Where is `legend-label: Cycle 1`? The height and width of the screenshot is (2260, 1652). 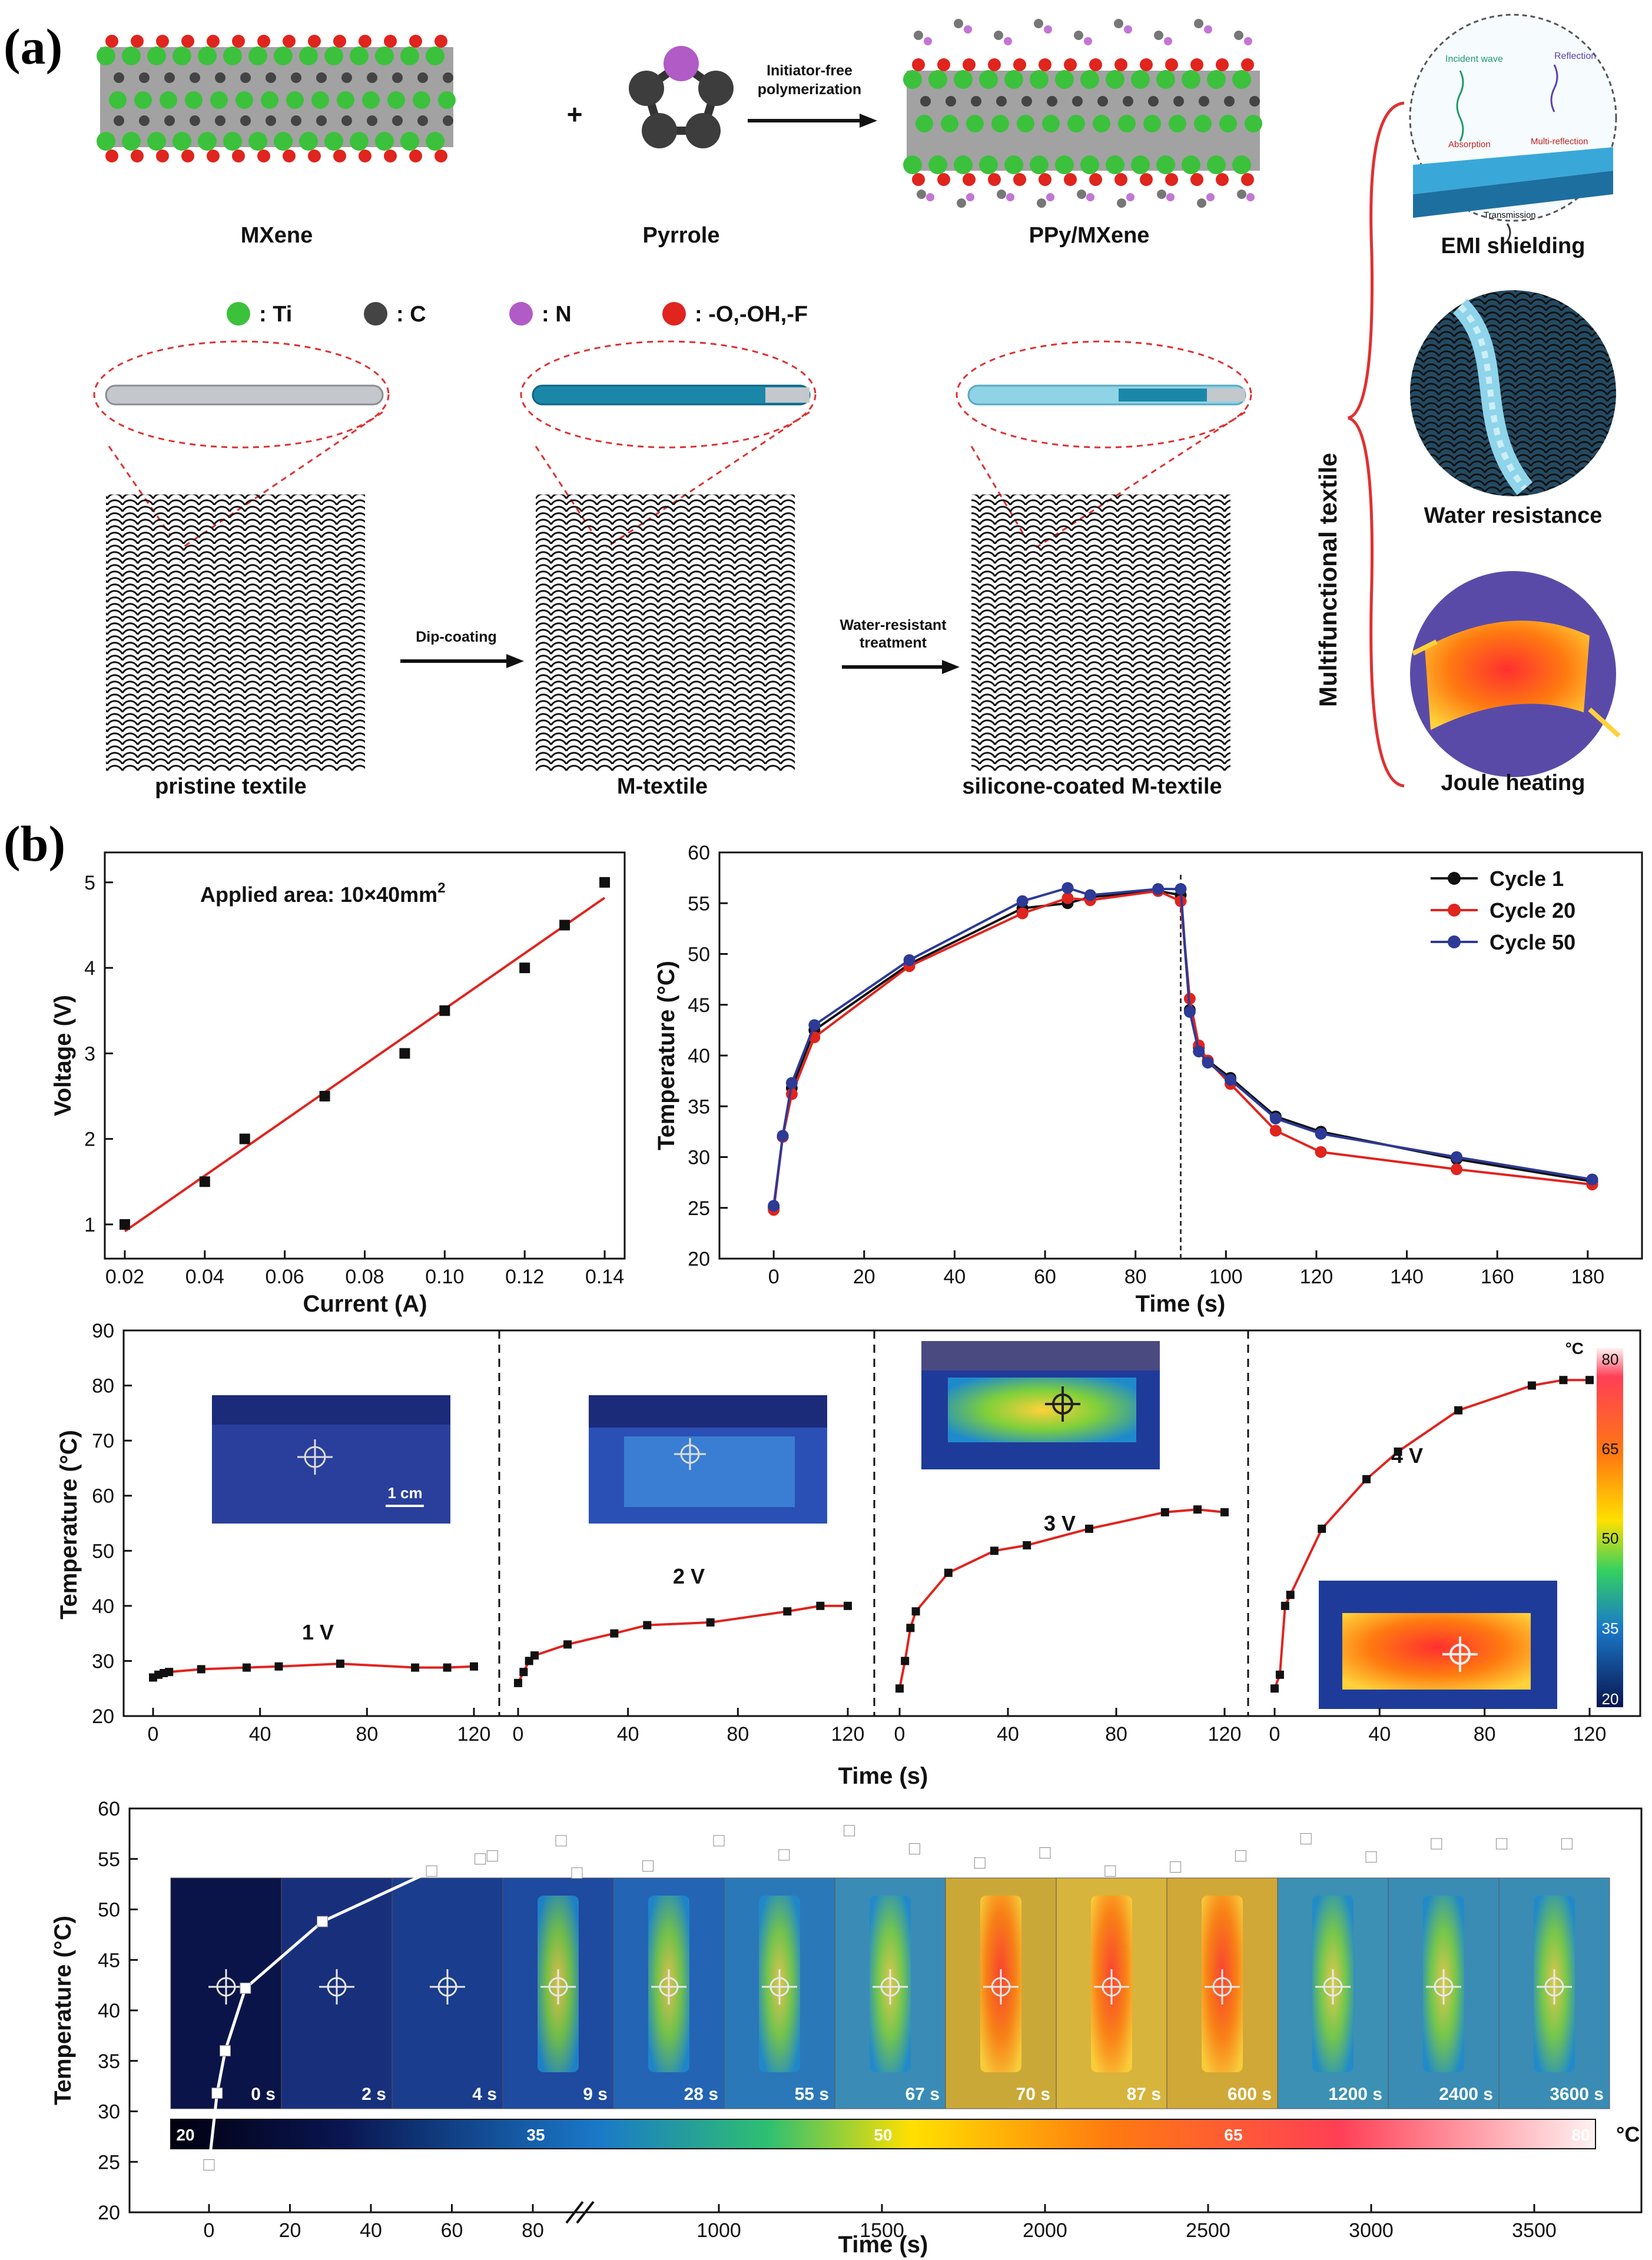
legend-label: Cycle 1 is located at coordinates (1527, 879).